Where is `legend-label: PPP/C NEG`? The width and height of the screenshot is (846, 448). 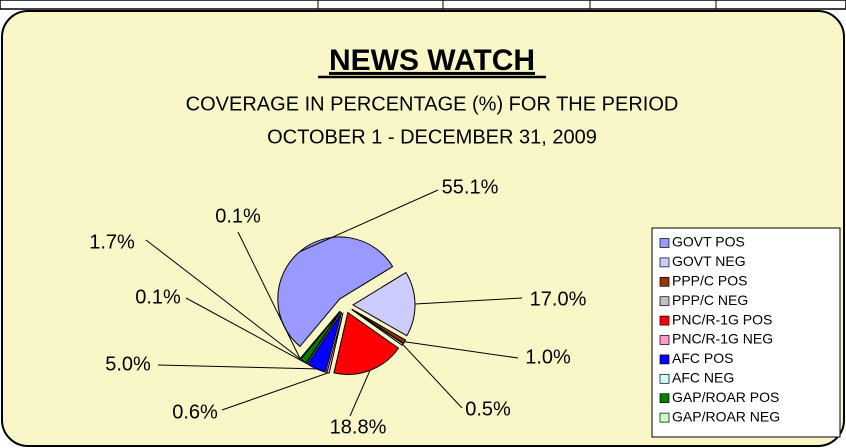 legend-label: PPP/C NEG is located at coordinates (710, 300).